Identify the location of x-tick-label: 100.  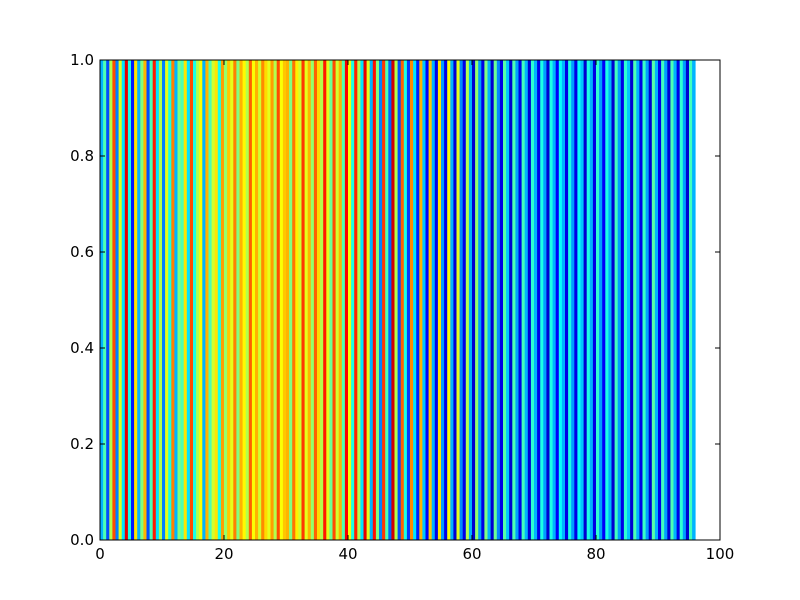
(720, 554).